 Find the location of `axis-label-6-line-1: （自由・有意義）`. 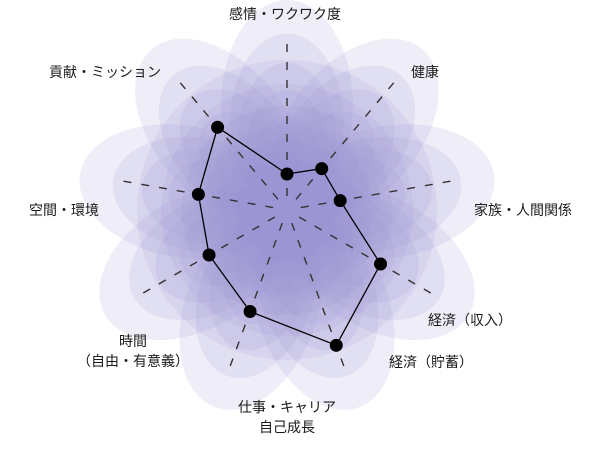

axis-label-6-line-1: （自由・有意義） is located at coordinates (133, 361).